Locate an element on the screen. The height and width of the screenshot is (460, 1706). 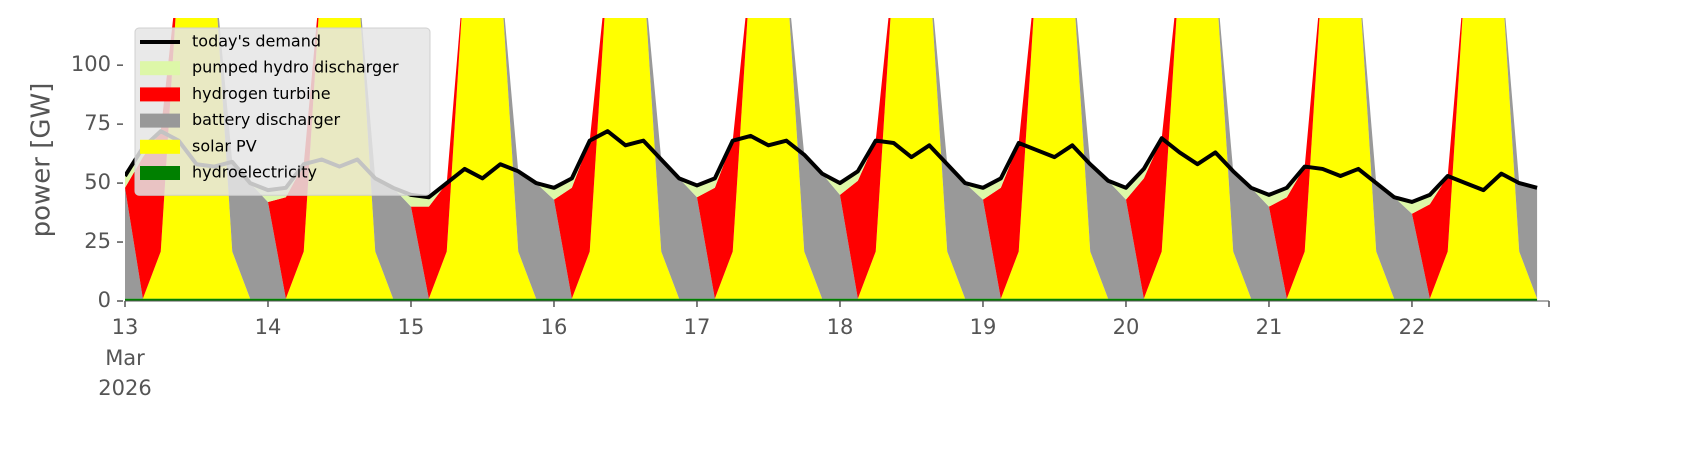
legend-label: solar PV is located at coordinates (224, 145).